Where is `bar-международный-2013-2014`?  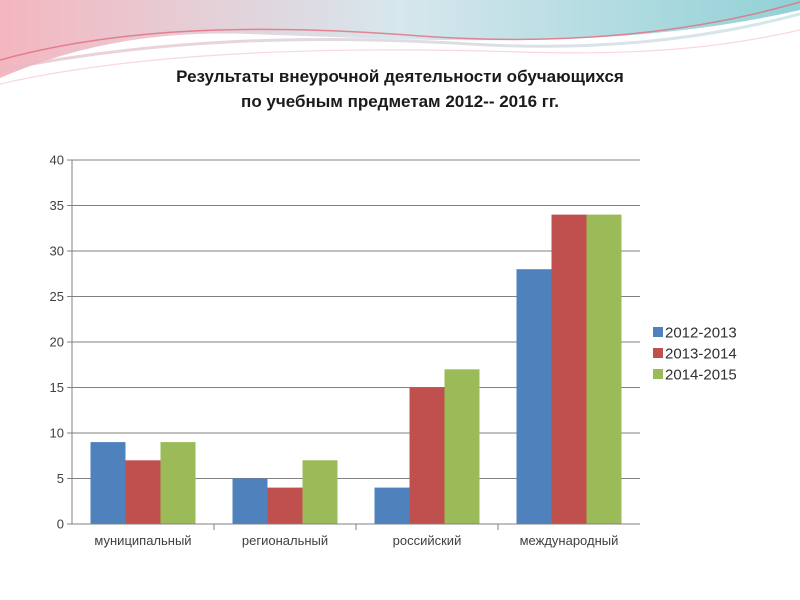
bar-международный-2013-2014 is located at coordinates (569, 369).